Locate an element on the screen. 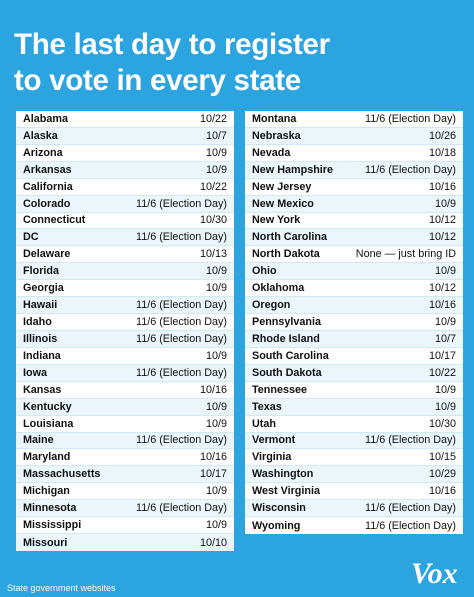 Image resolution: width=474 pixels, height=597 pixels. state-name: Connecticut is located at coordinates (54, 220).